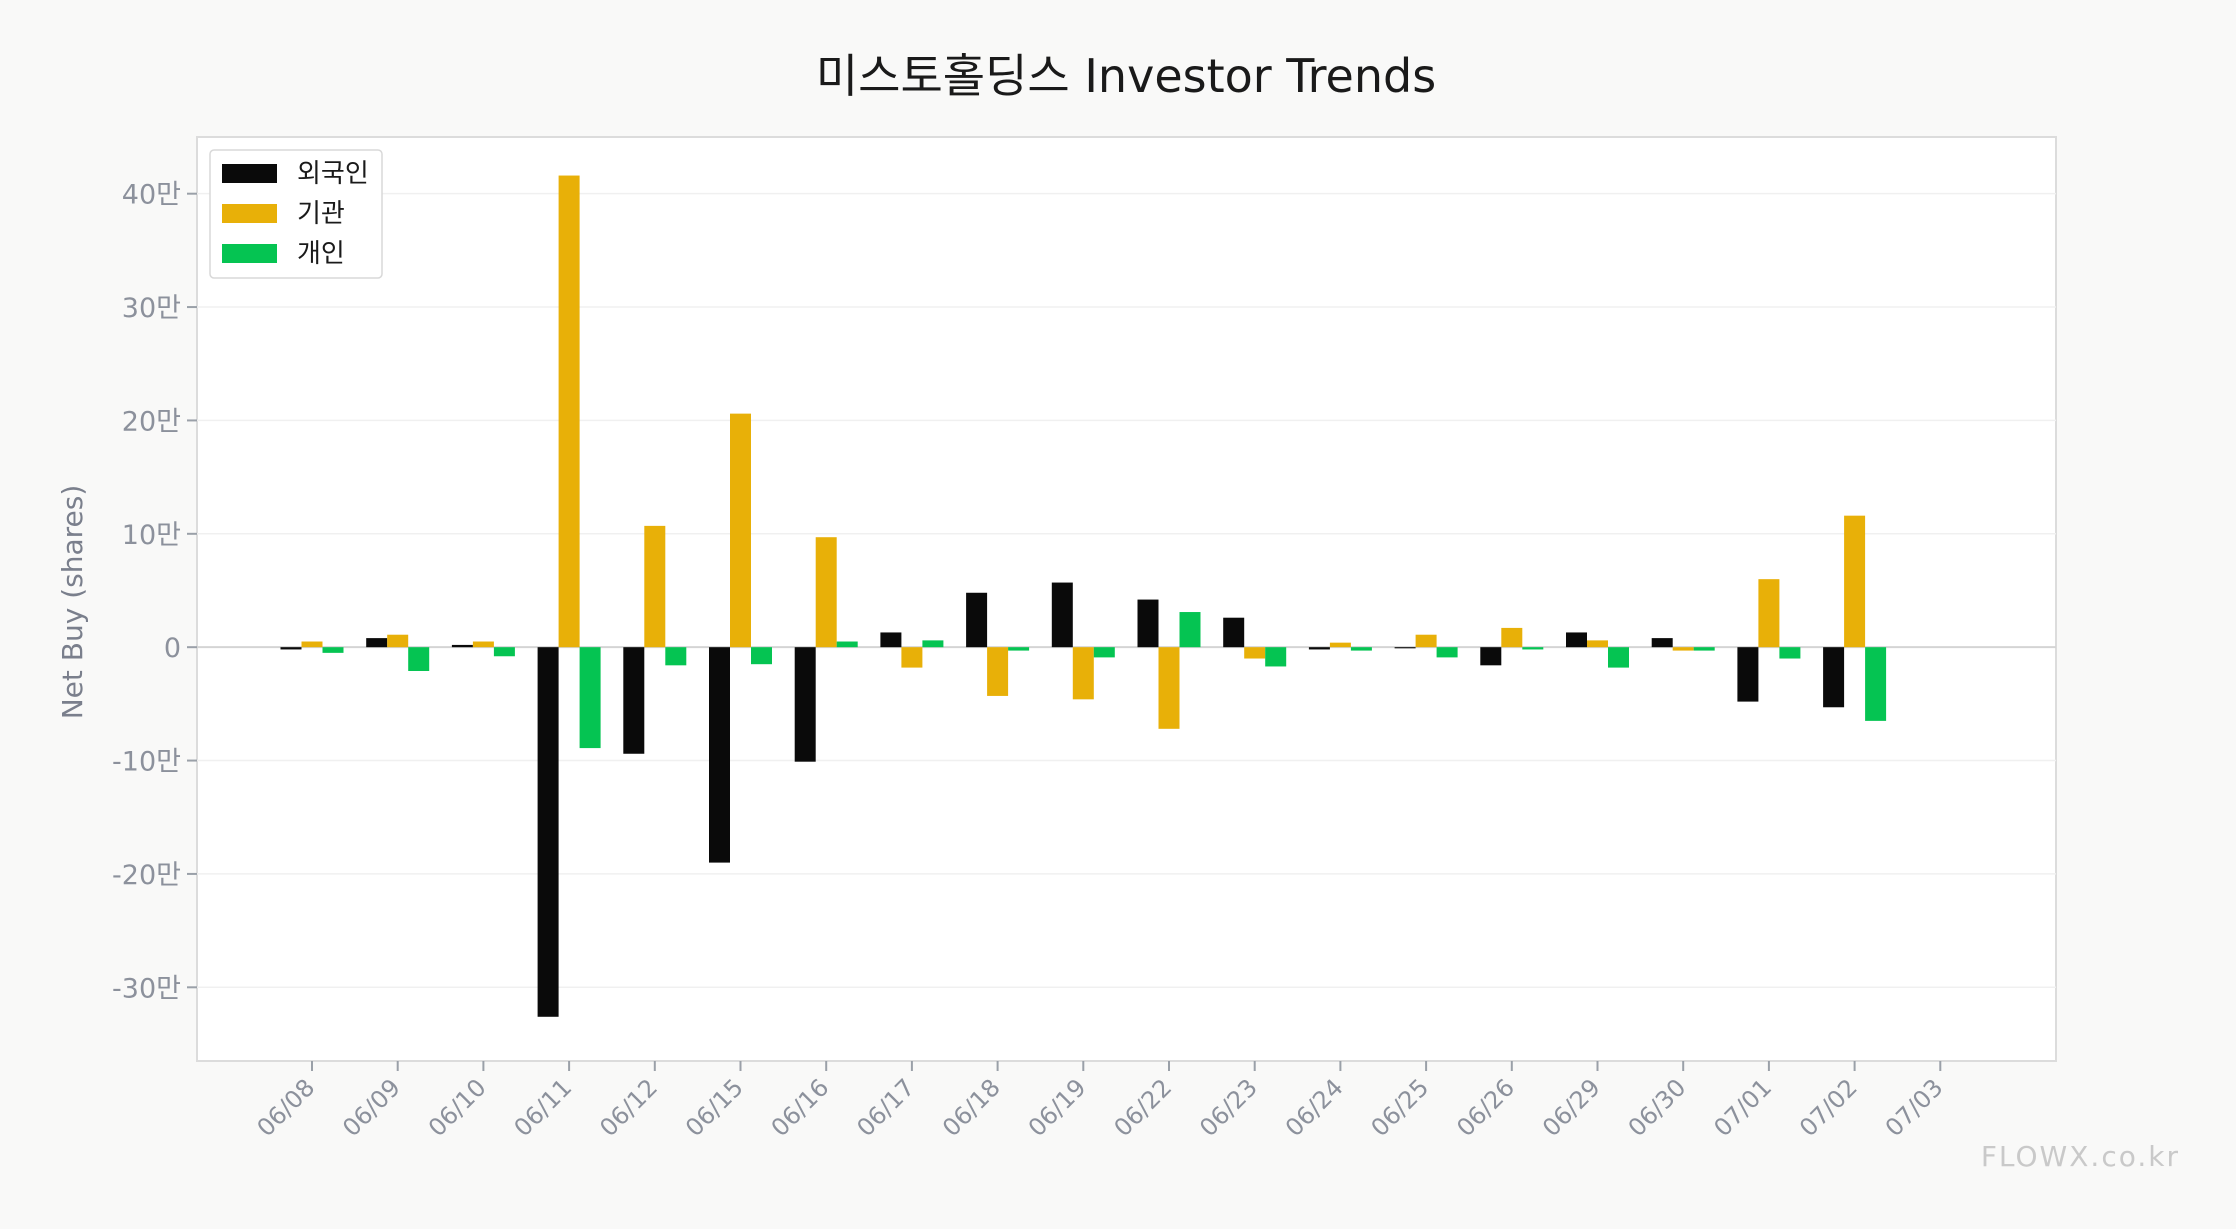 The height and width of the screenshot is (1229, 2236). What do you see at coordinates (891, 640) in the screenshot?
I see `bar-외국인-06/17` at bounding box center [891, 640].